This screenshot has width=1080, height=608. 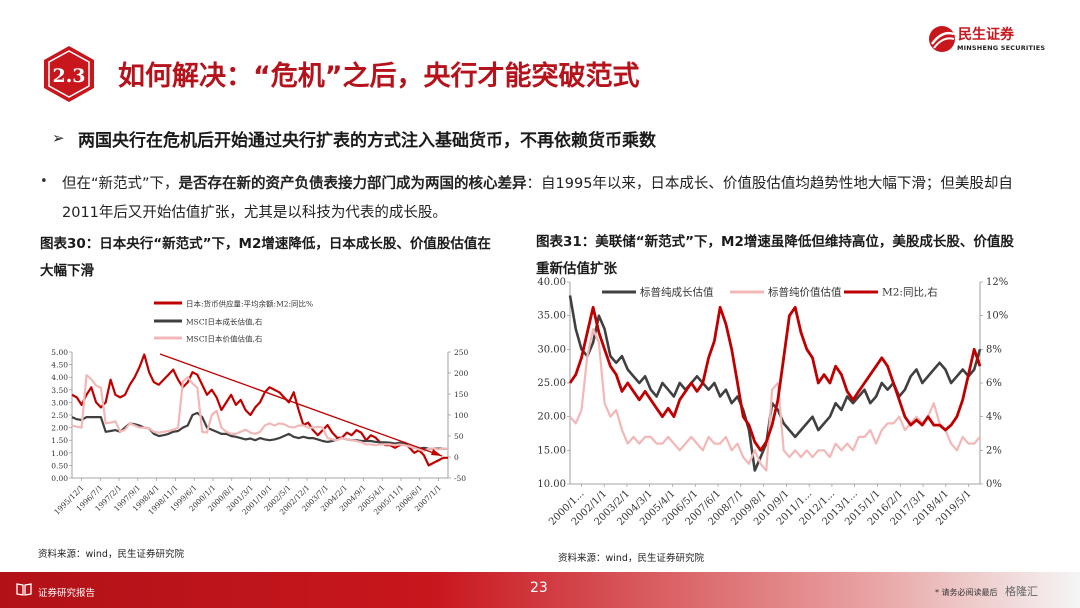 I want to click on y-left-tick-label: 1.00, so click(x=59, y=453).